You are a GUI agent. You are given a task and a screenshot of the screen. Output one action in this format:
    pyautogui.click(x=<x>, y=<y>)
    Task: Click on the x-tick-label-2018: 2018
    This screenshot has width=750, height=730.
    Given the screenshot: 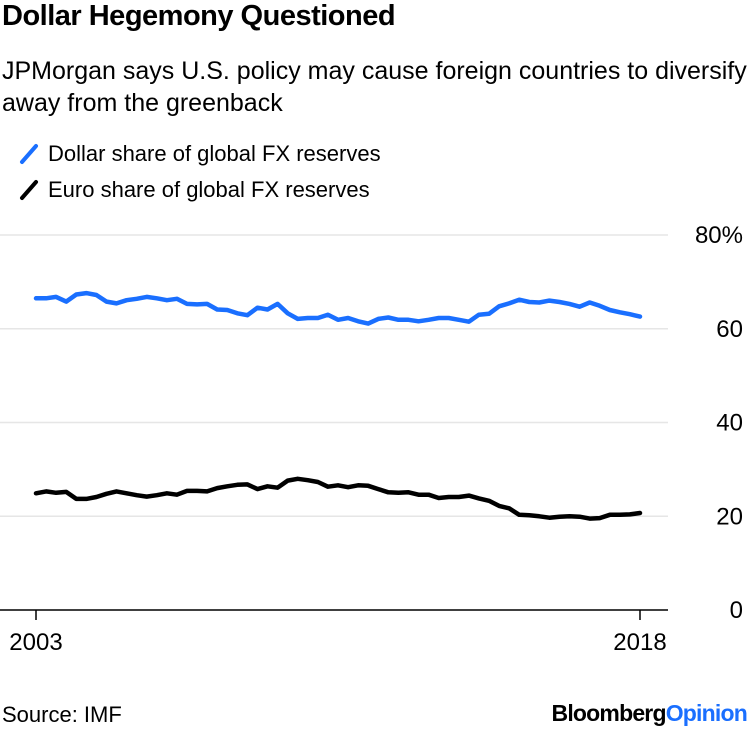 What is the action you would take?
    pyautogui.click(x=639, y=642)
    